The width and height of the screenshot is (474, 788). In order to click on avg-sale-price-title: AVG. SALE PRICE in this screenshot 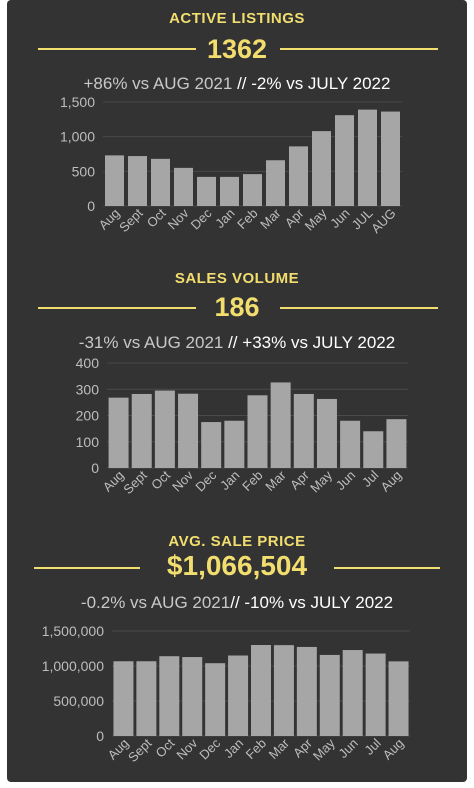, I will do `click(237, 541)`.